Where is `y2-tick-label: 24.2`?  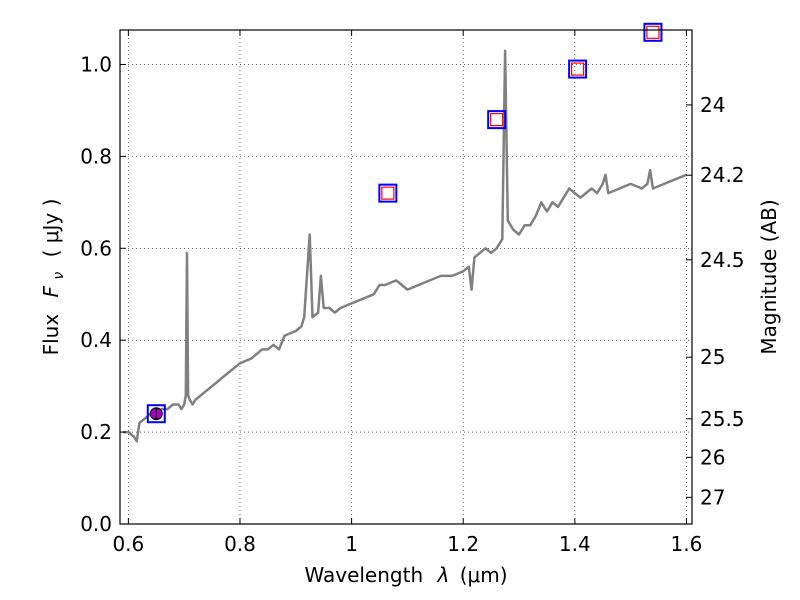 y2-tick-label: 24.2 is located at coordinates (722, 175).